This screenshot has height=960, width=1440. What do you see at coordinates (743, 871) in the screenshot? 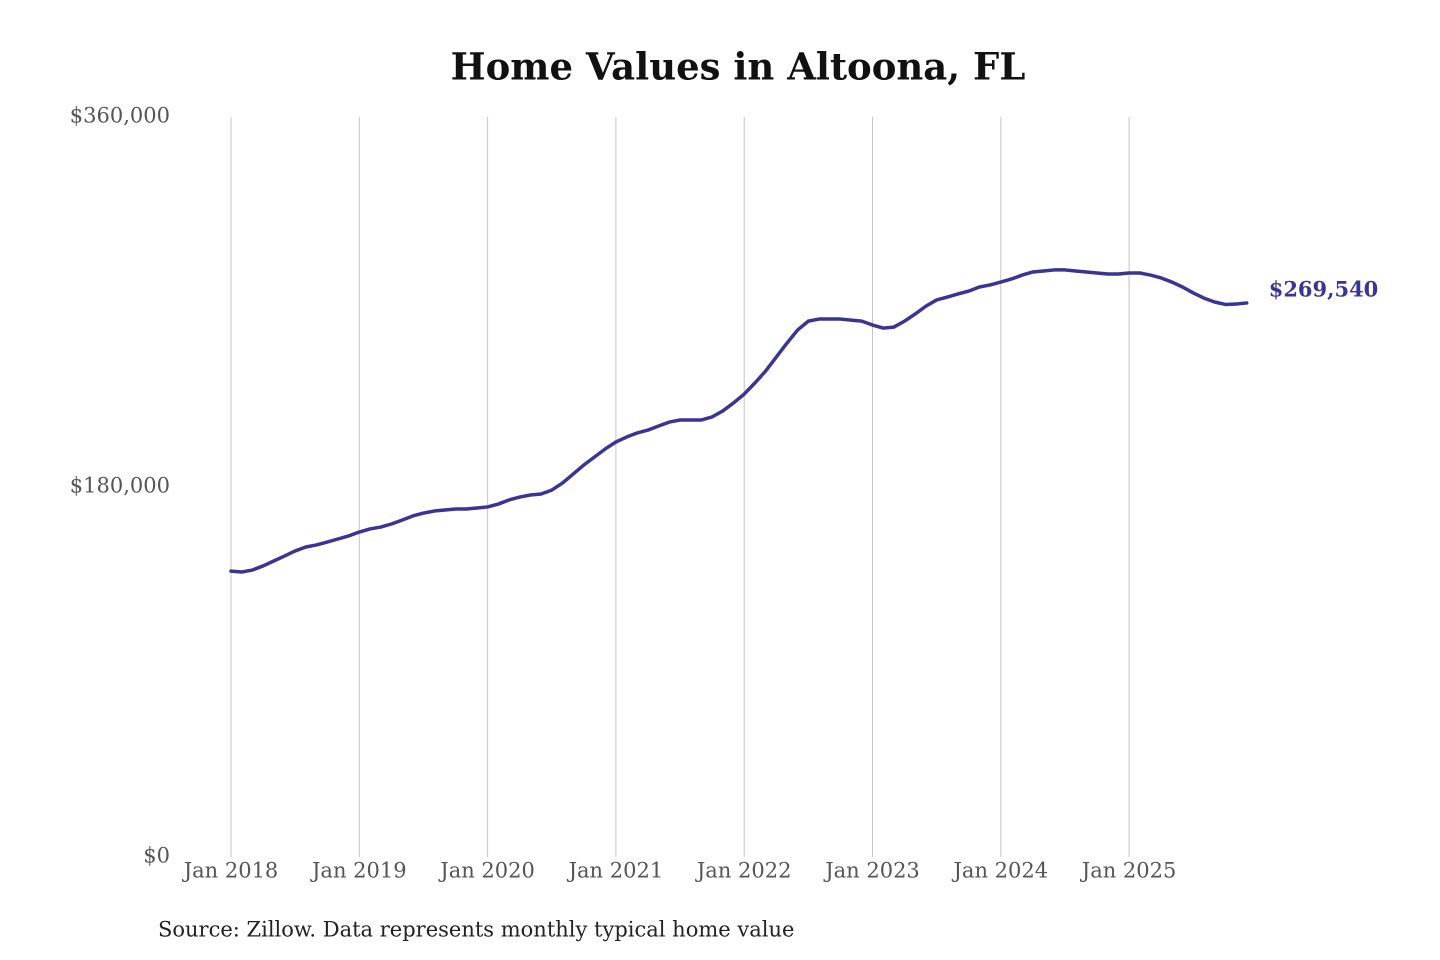
I see `x-tick-label: Jan 2022` at bounding box center [743, 871].